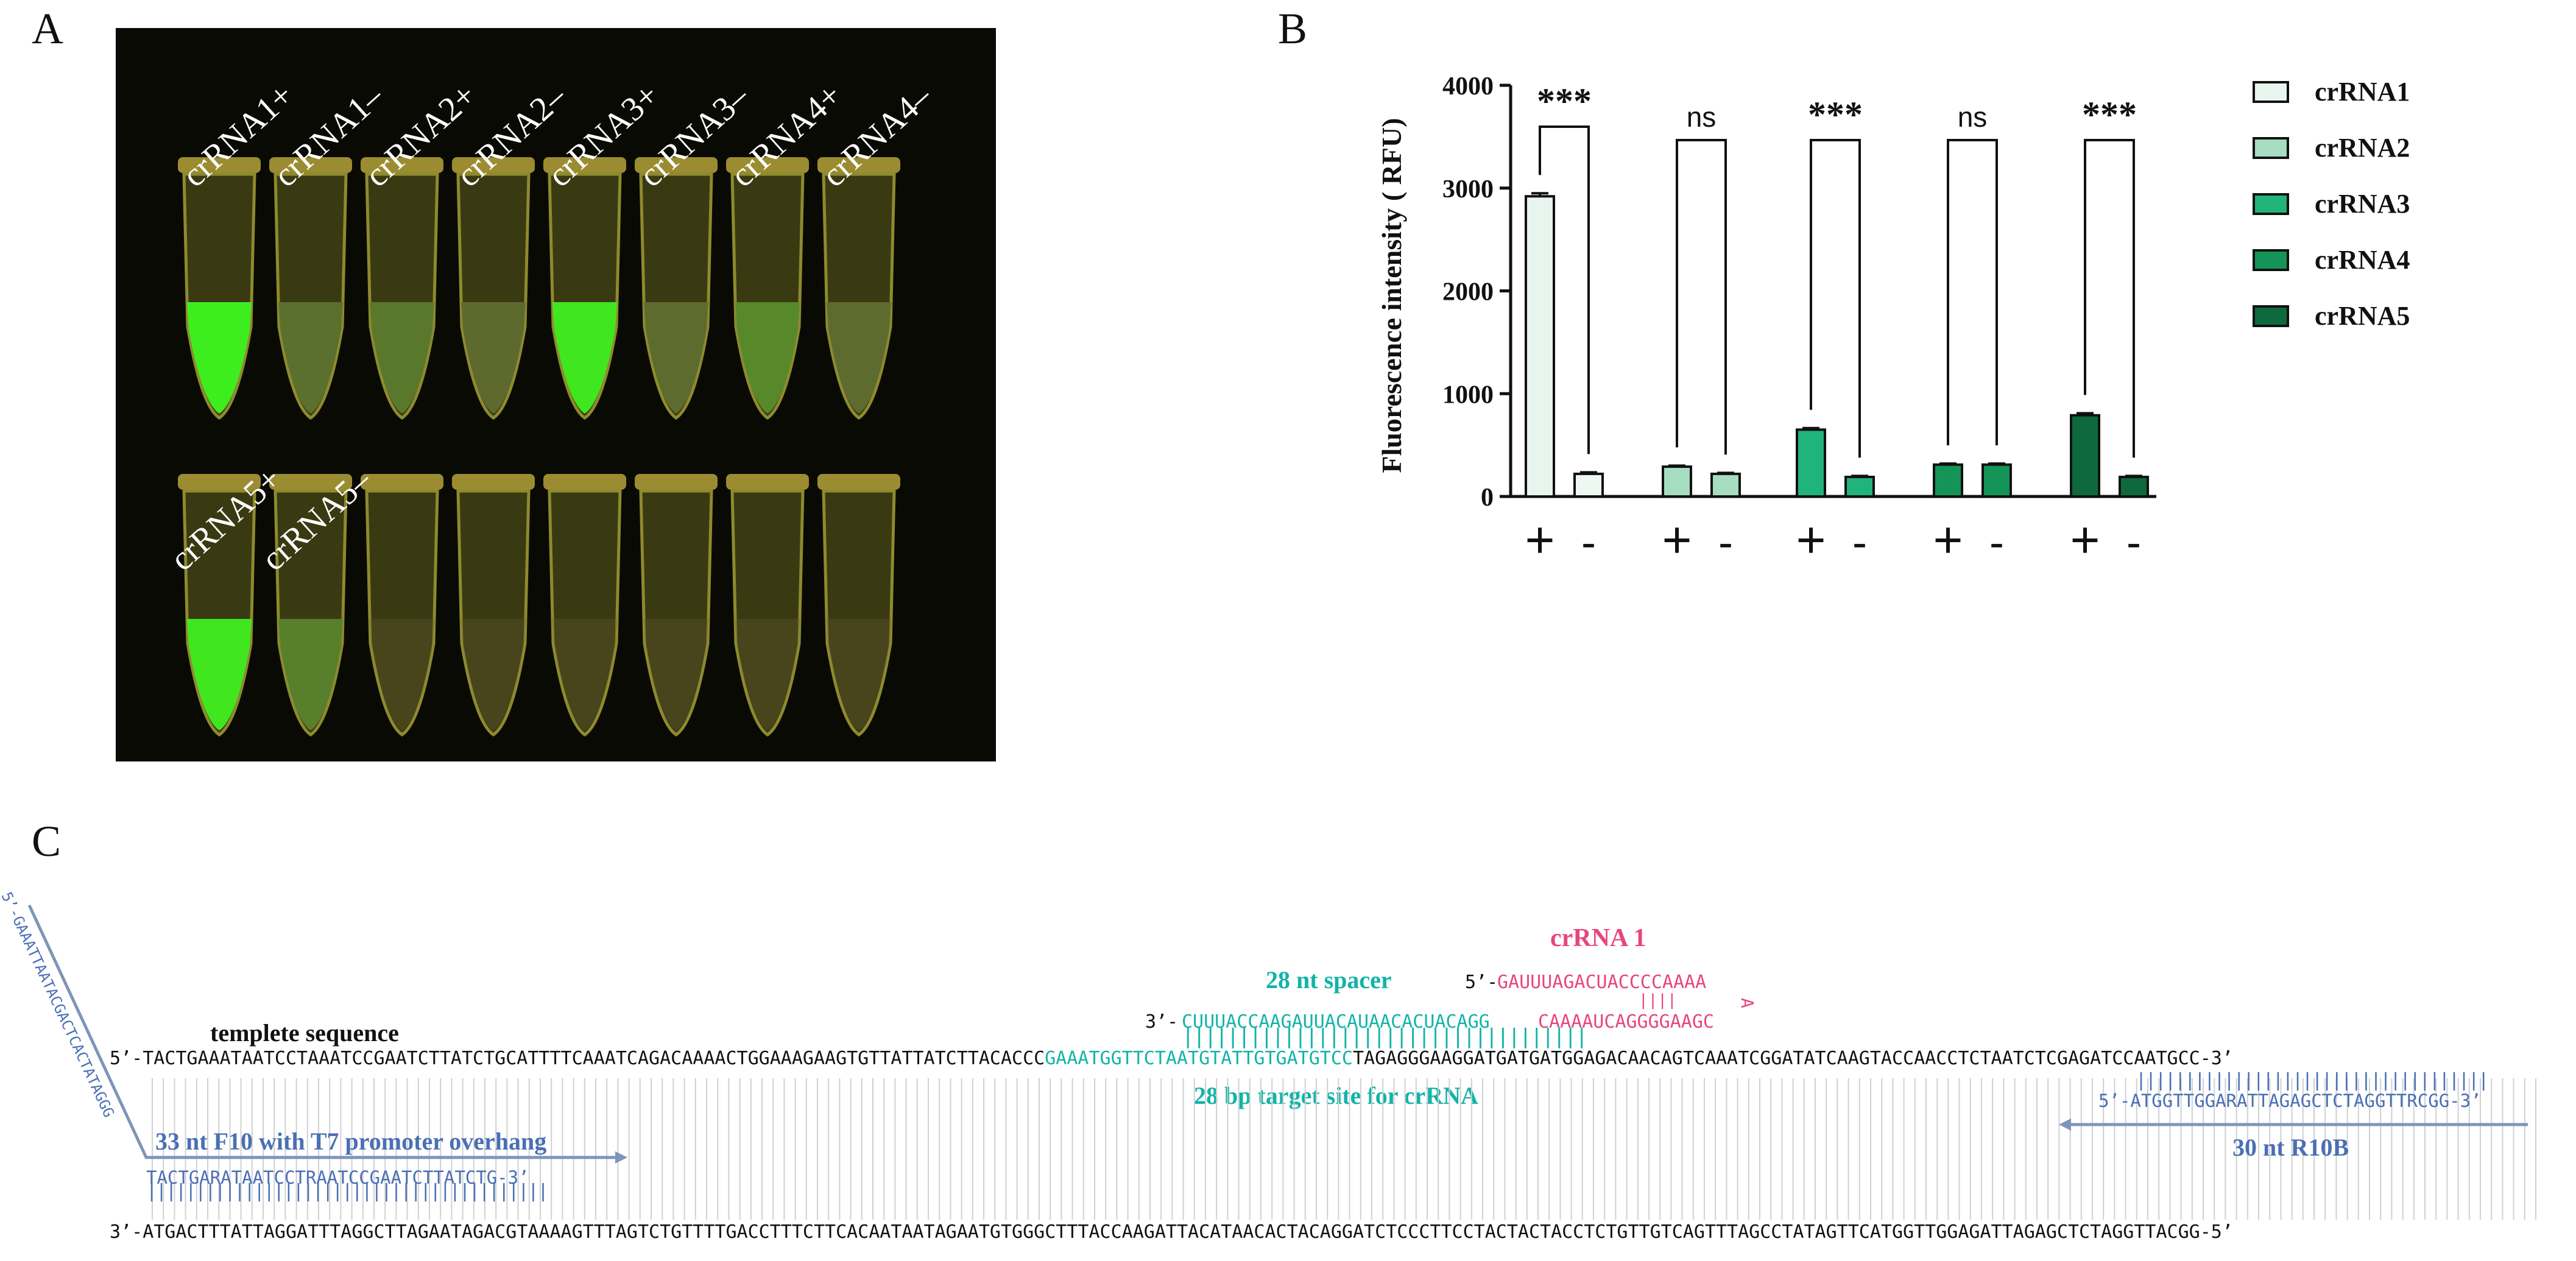 The height and width of the screenshot is (1261, 2576). What do you see at coordinates (1199, 1058) in the screenshot?
I see `top-seq-target: GAAATGGTTCTAATGTATTGTGATGTCC` at bounding box center [1199, 1058].